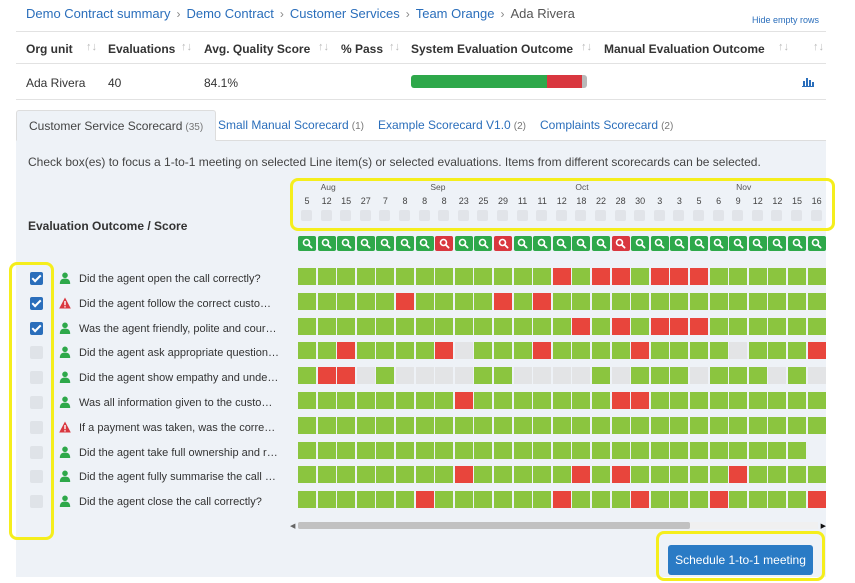 This screenshot has height=583, width=855. Describe the element at coordinates (783, 47) in the screenshot. I see `sort-icon: ↑↓` at that location.